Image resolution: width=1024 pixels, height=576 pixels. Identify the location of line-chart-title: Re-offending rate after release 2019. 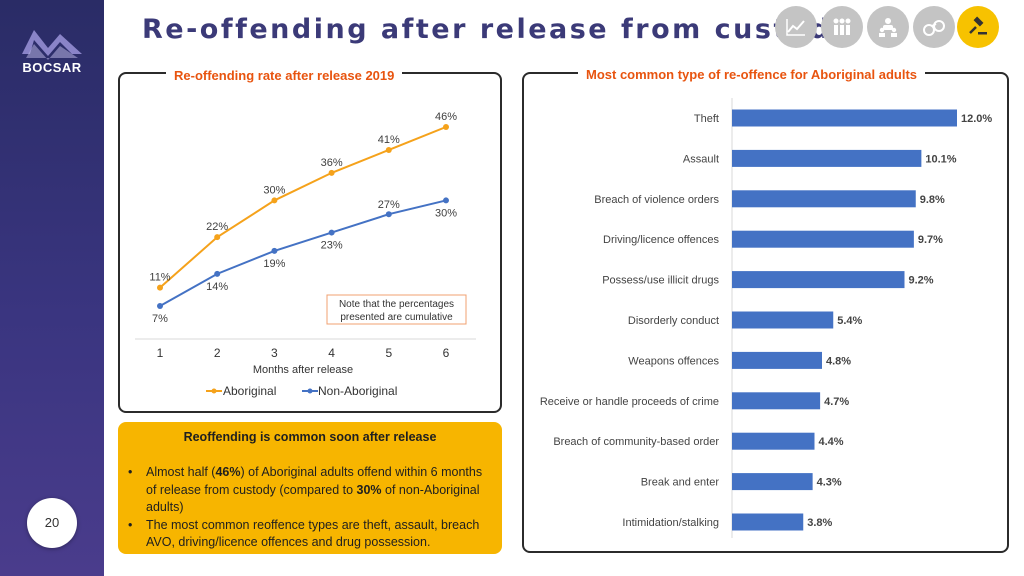
(284, 75).